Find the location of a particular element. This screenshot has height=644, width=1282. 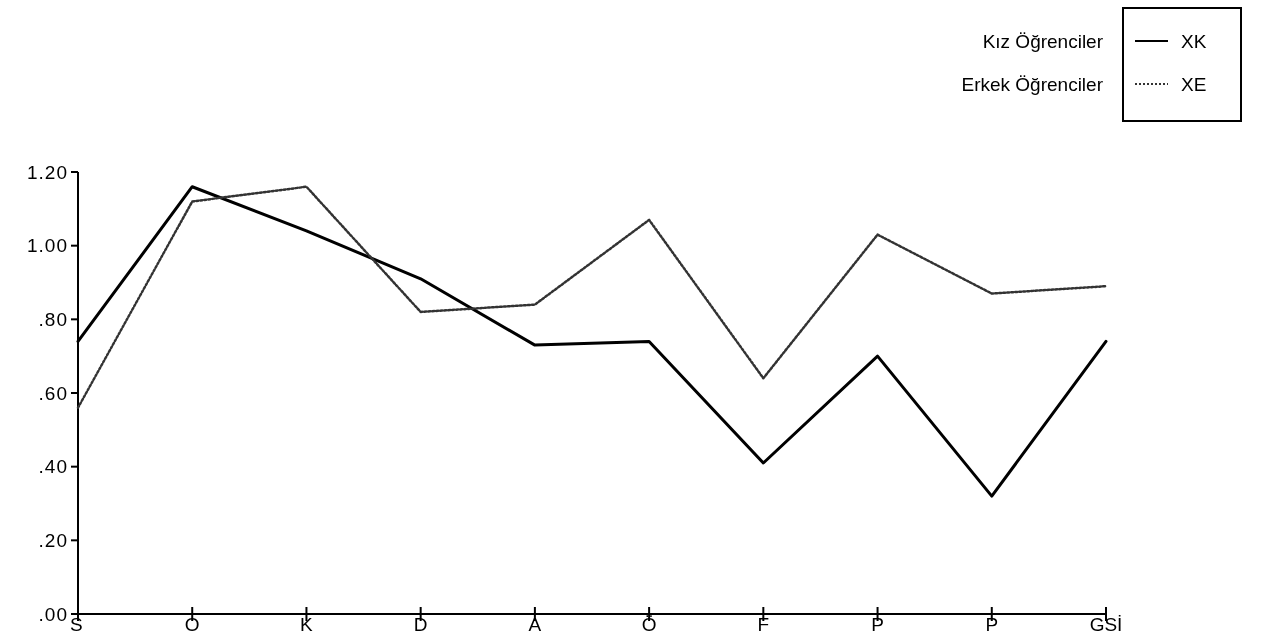

x-tick-label: F is located at coordinates (763, 625).